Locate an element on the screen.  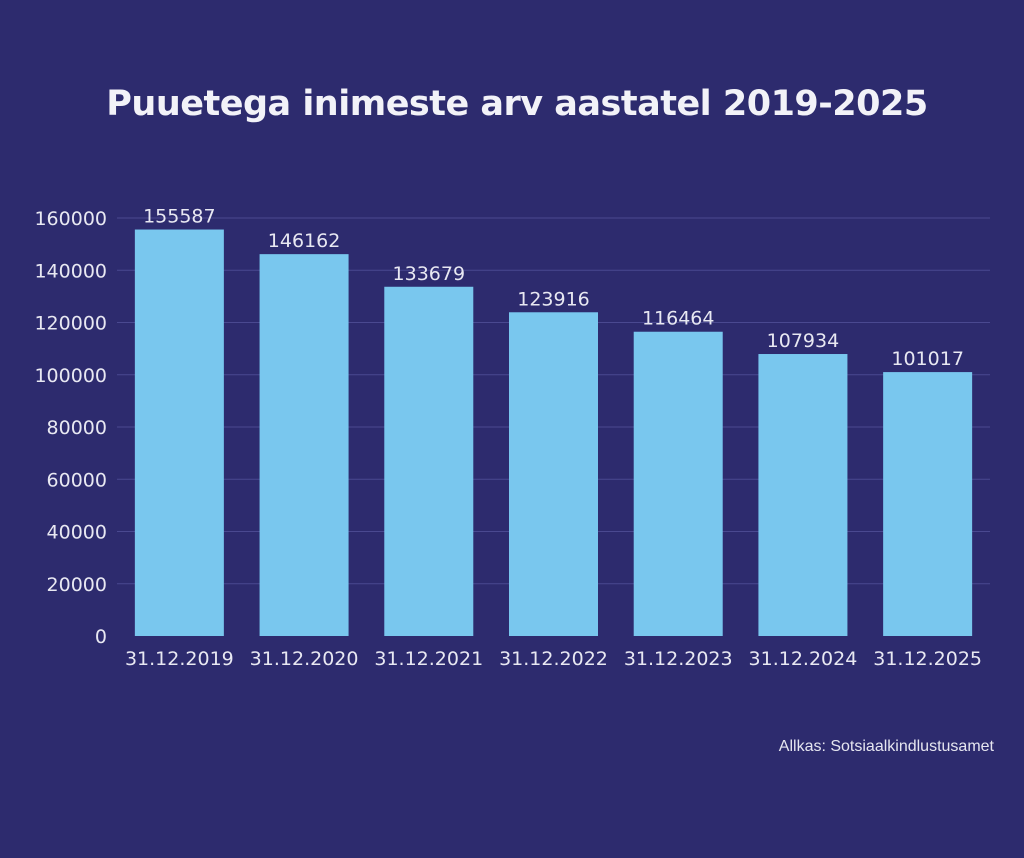
y-tick-label: 100000 is located at coordinates (70, 376).